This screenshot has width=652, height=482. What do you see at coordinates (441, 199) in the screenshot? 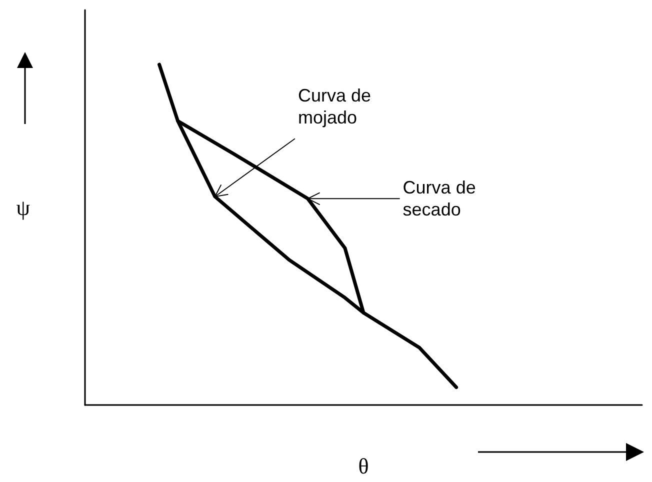
I see `annotation: Curva de secado` at bounding box center [441, 199].